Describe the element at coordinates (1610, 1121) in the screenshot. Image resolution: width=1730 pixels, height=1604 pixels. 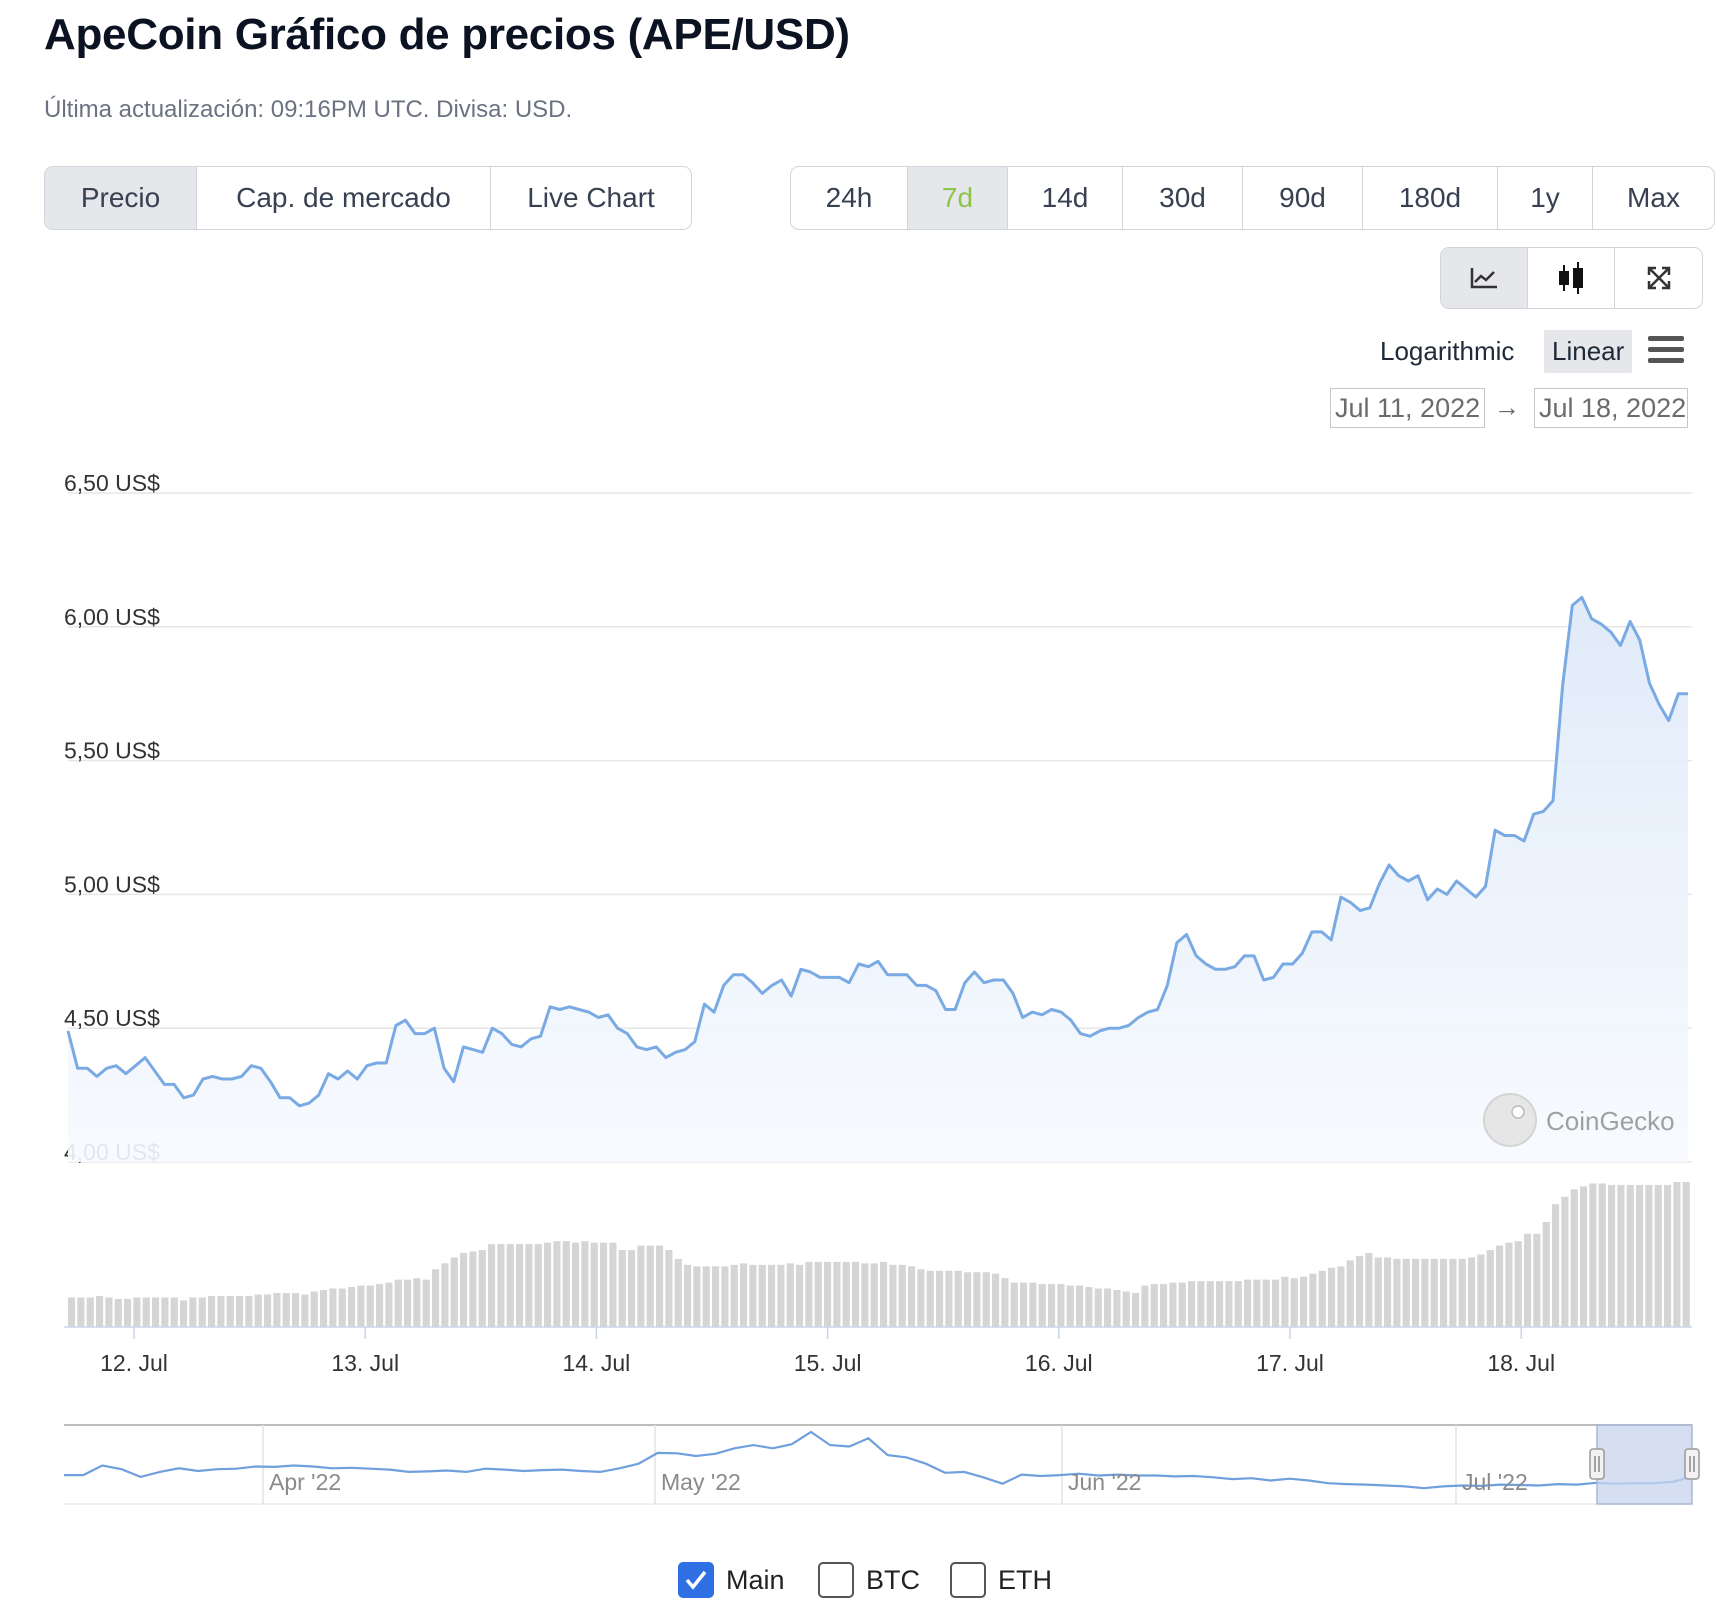
I see `watermark-text: CoinGecko` at that location.